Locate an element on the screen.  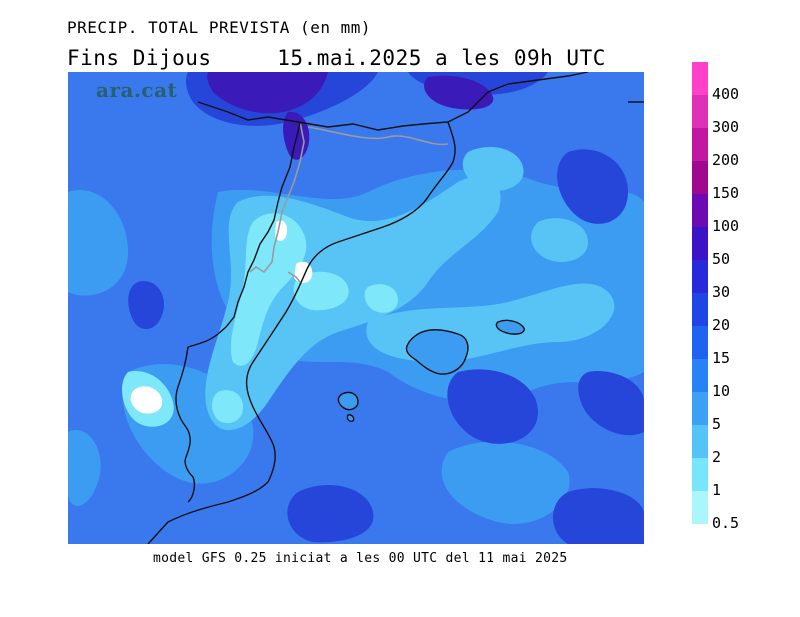
rain-band-50mm is located at coordinates (350, 116).